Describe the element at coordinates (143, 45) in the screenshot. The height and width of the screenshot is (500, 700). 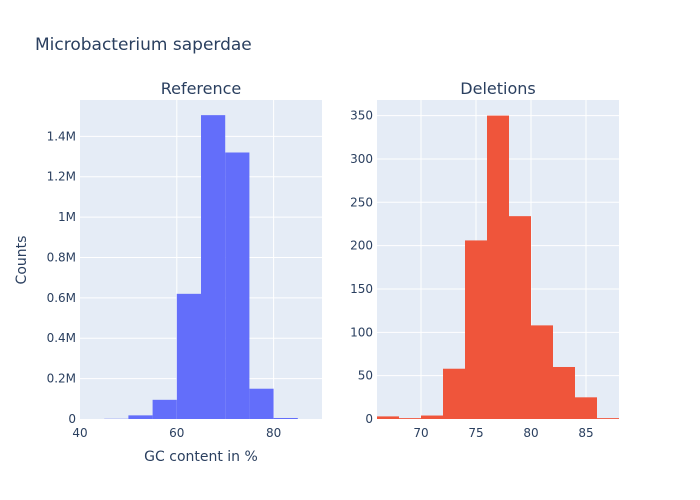
I see `chart-title: Microbacterium saperdae` at that location.